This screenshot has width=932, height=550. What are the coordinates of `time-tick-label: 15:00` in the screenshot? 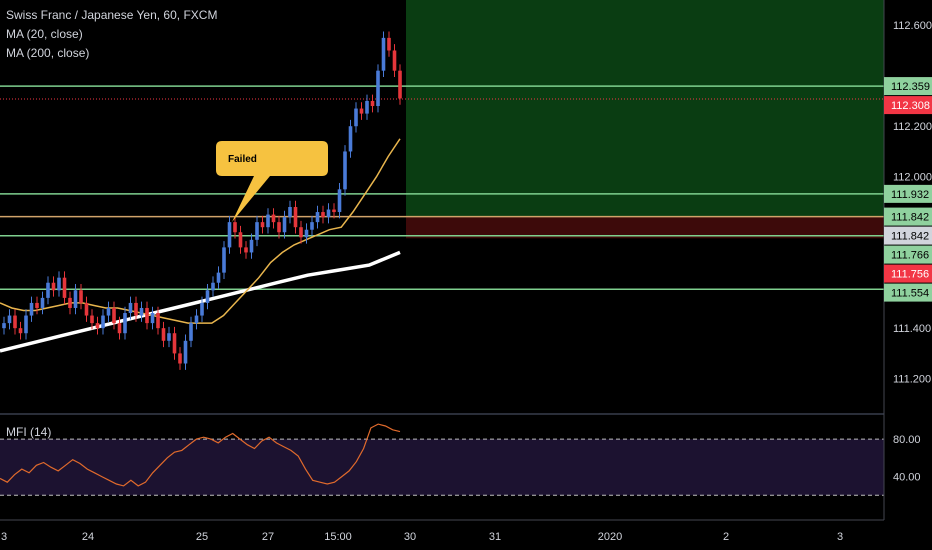 It's located at (338, 537).